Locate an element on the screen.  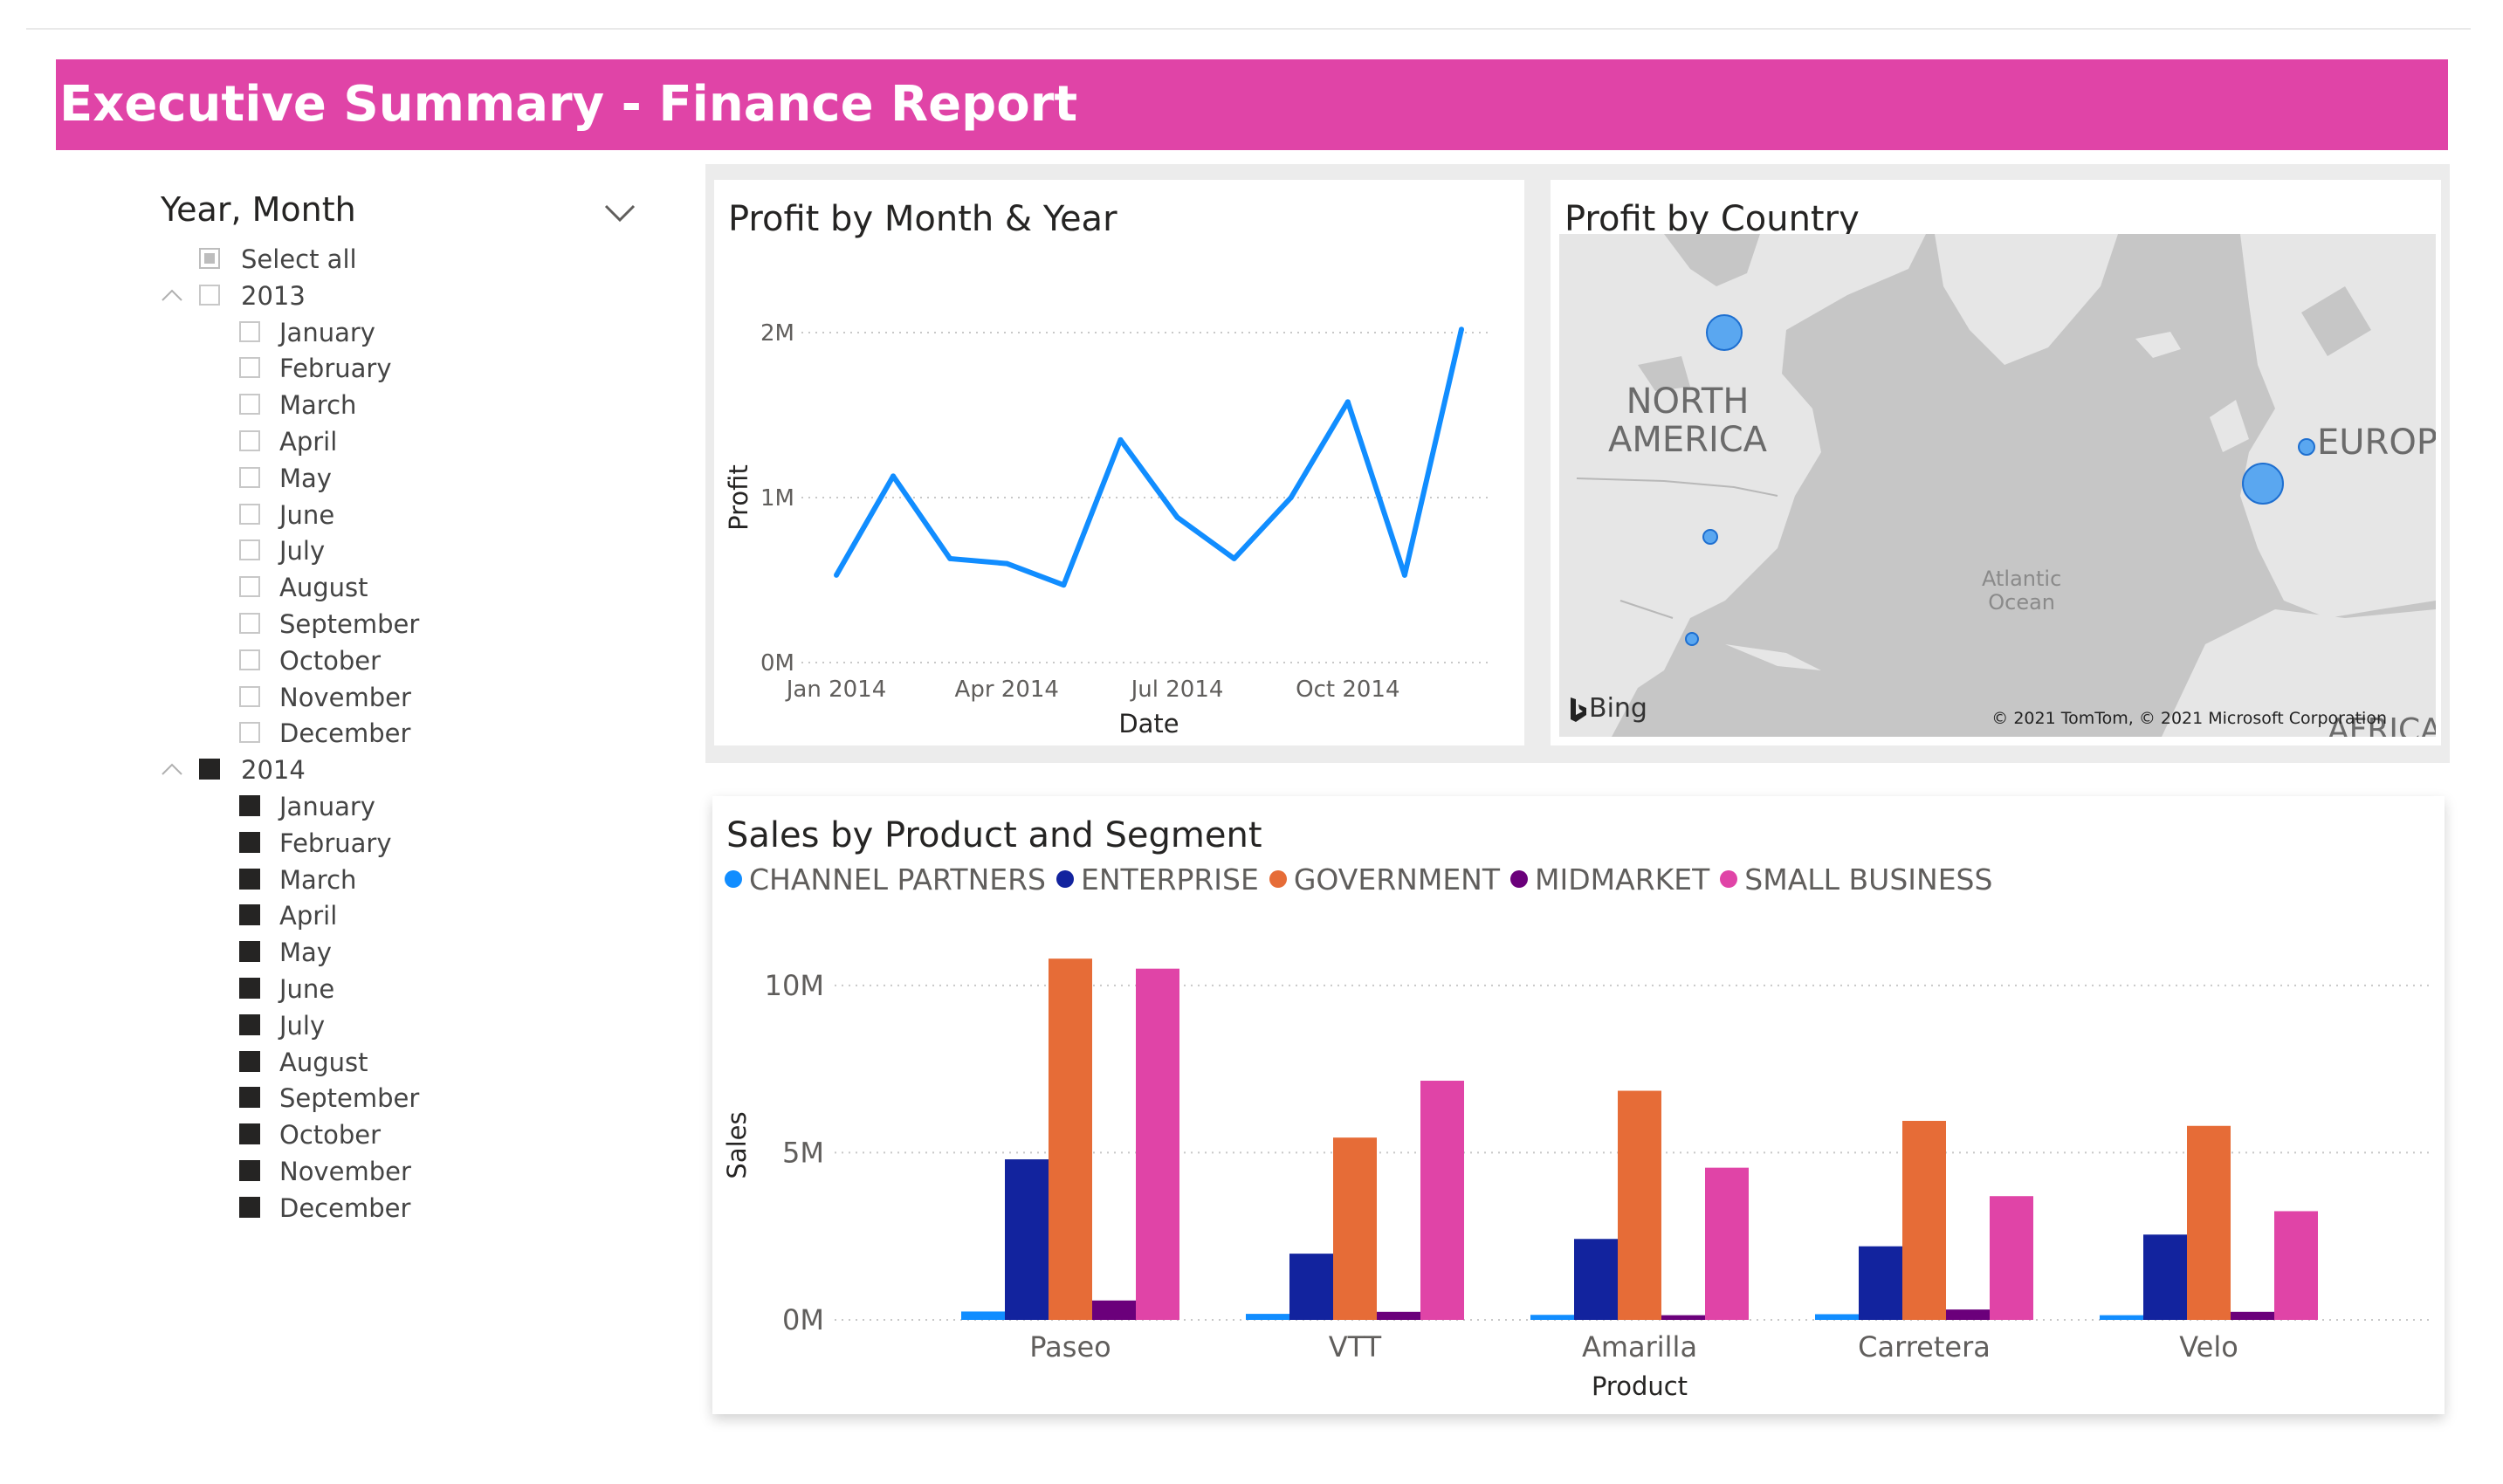
legend-label: CHANNEL PARTNERS is located at coordinates (897, 880).